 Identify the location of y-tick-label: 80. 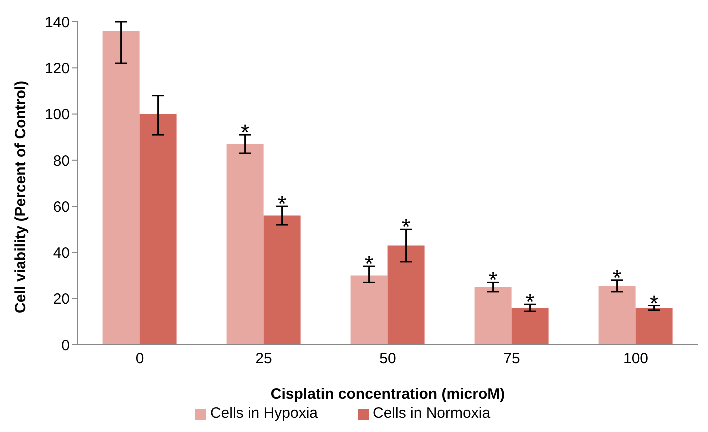
(61, 161).